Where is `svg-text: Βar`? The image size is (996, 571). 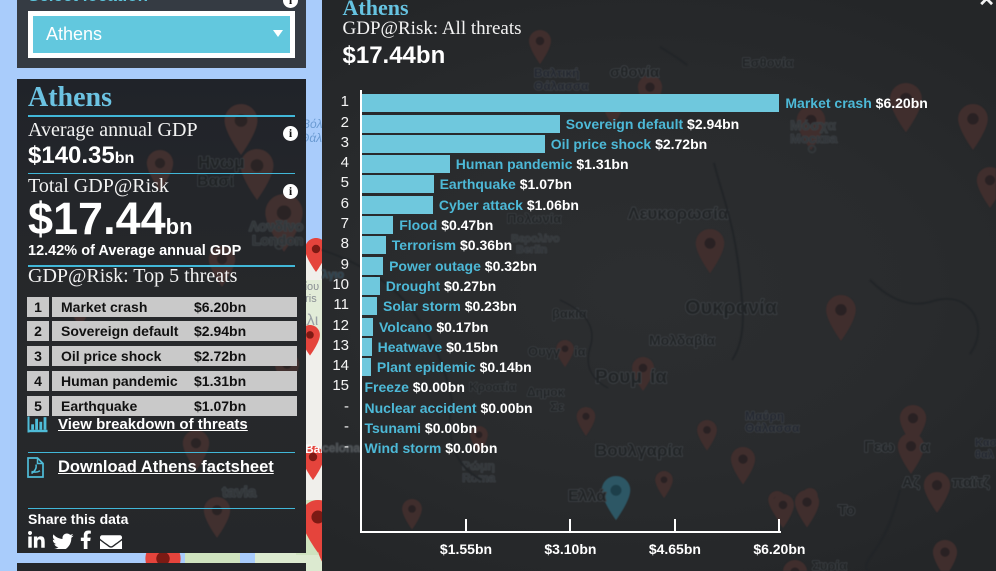
svg-text: Βar is located at coordinates (315, 449).